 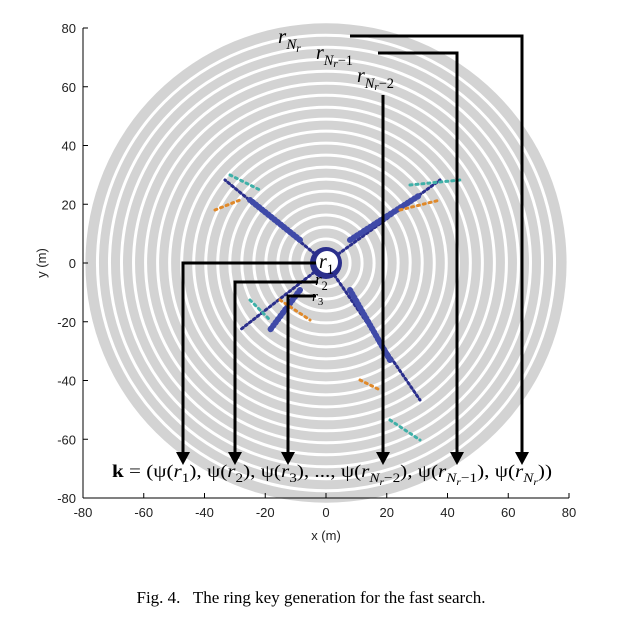 I want to click on y-tick-label: 20, so click(x=69, y=204).